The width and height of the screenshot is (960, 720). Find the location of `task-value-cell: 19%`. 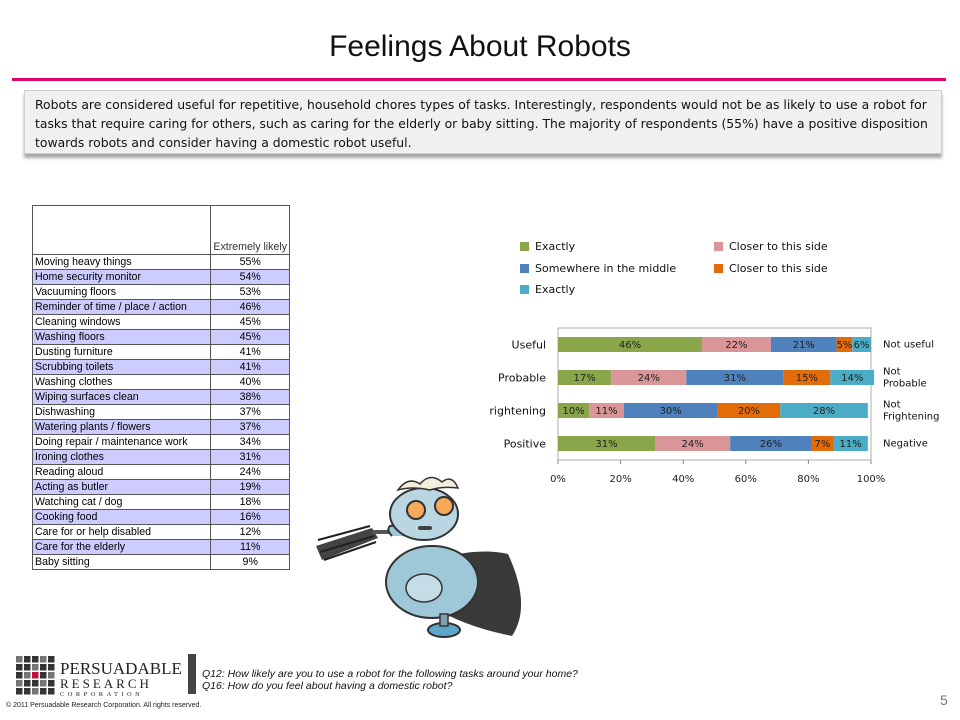

task-value-cell: 19% is located at coordinates (250, 487).